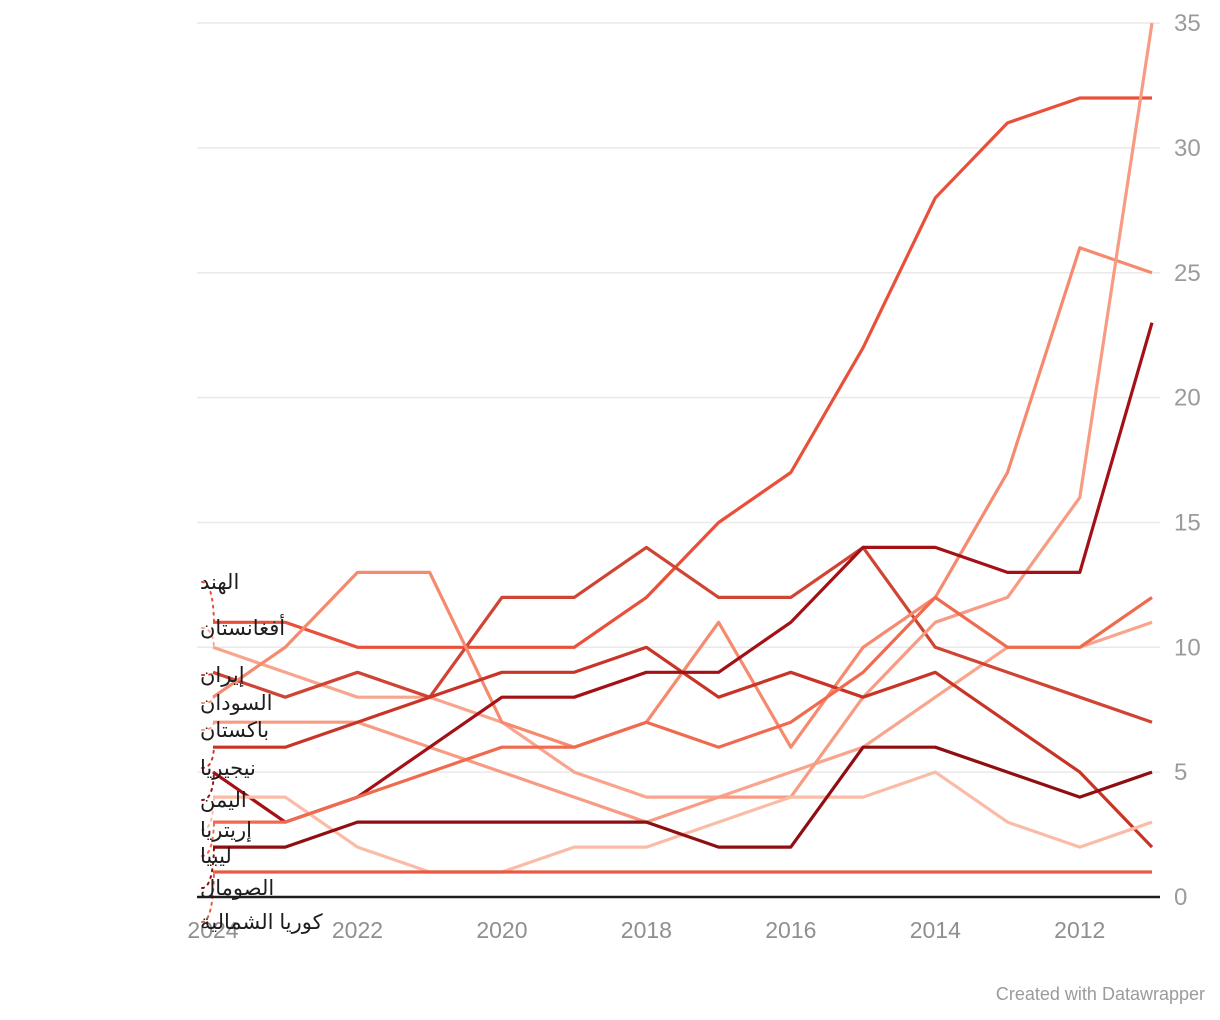 The image size is (1220, 1020). What do you see at coordinates (682, 634) in the screenshot?
I see `series-line-iran` at bounding box center [682, 634].